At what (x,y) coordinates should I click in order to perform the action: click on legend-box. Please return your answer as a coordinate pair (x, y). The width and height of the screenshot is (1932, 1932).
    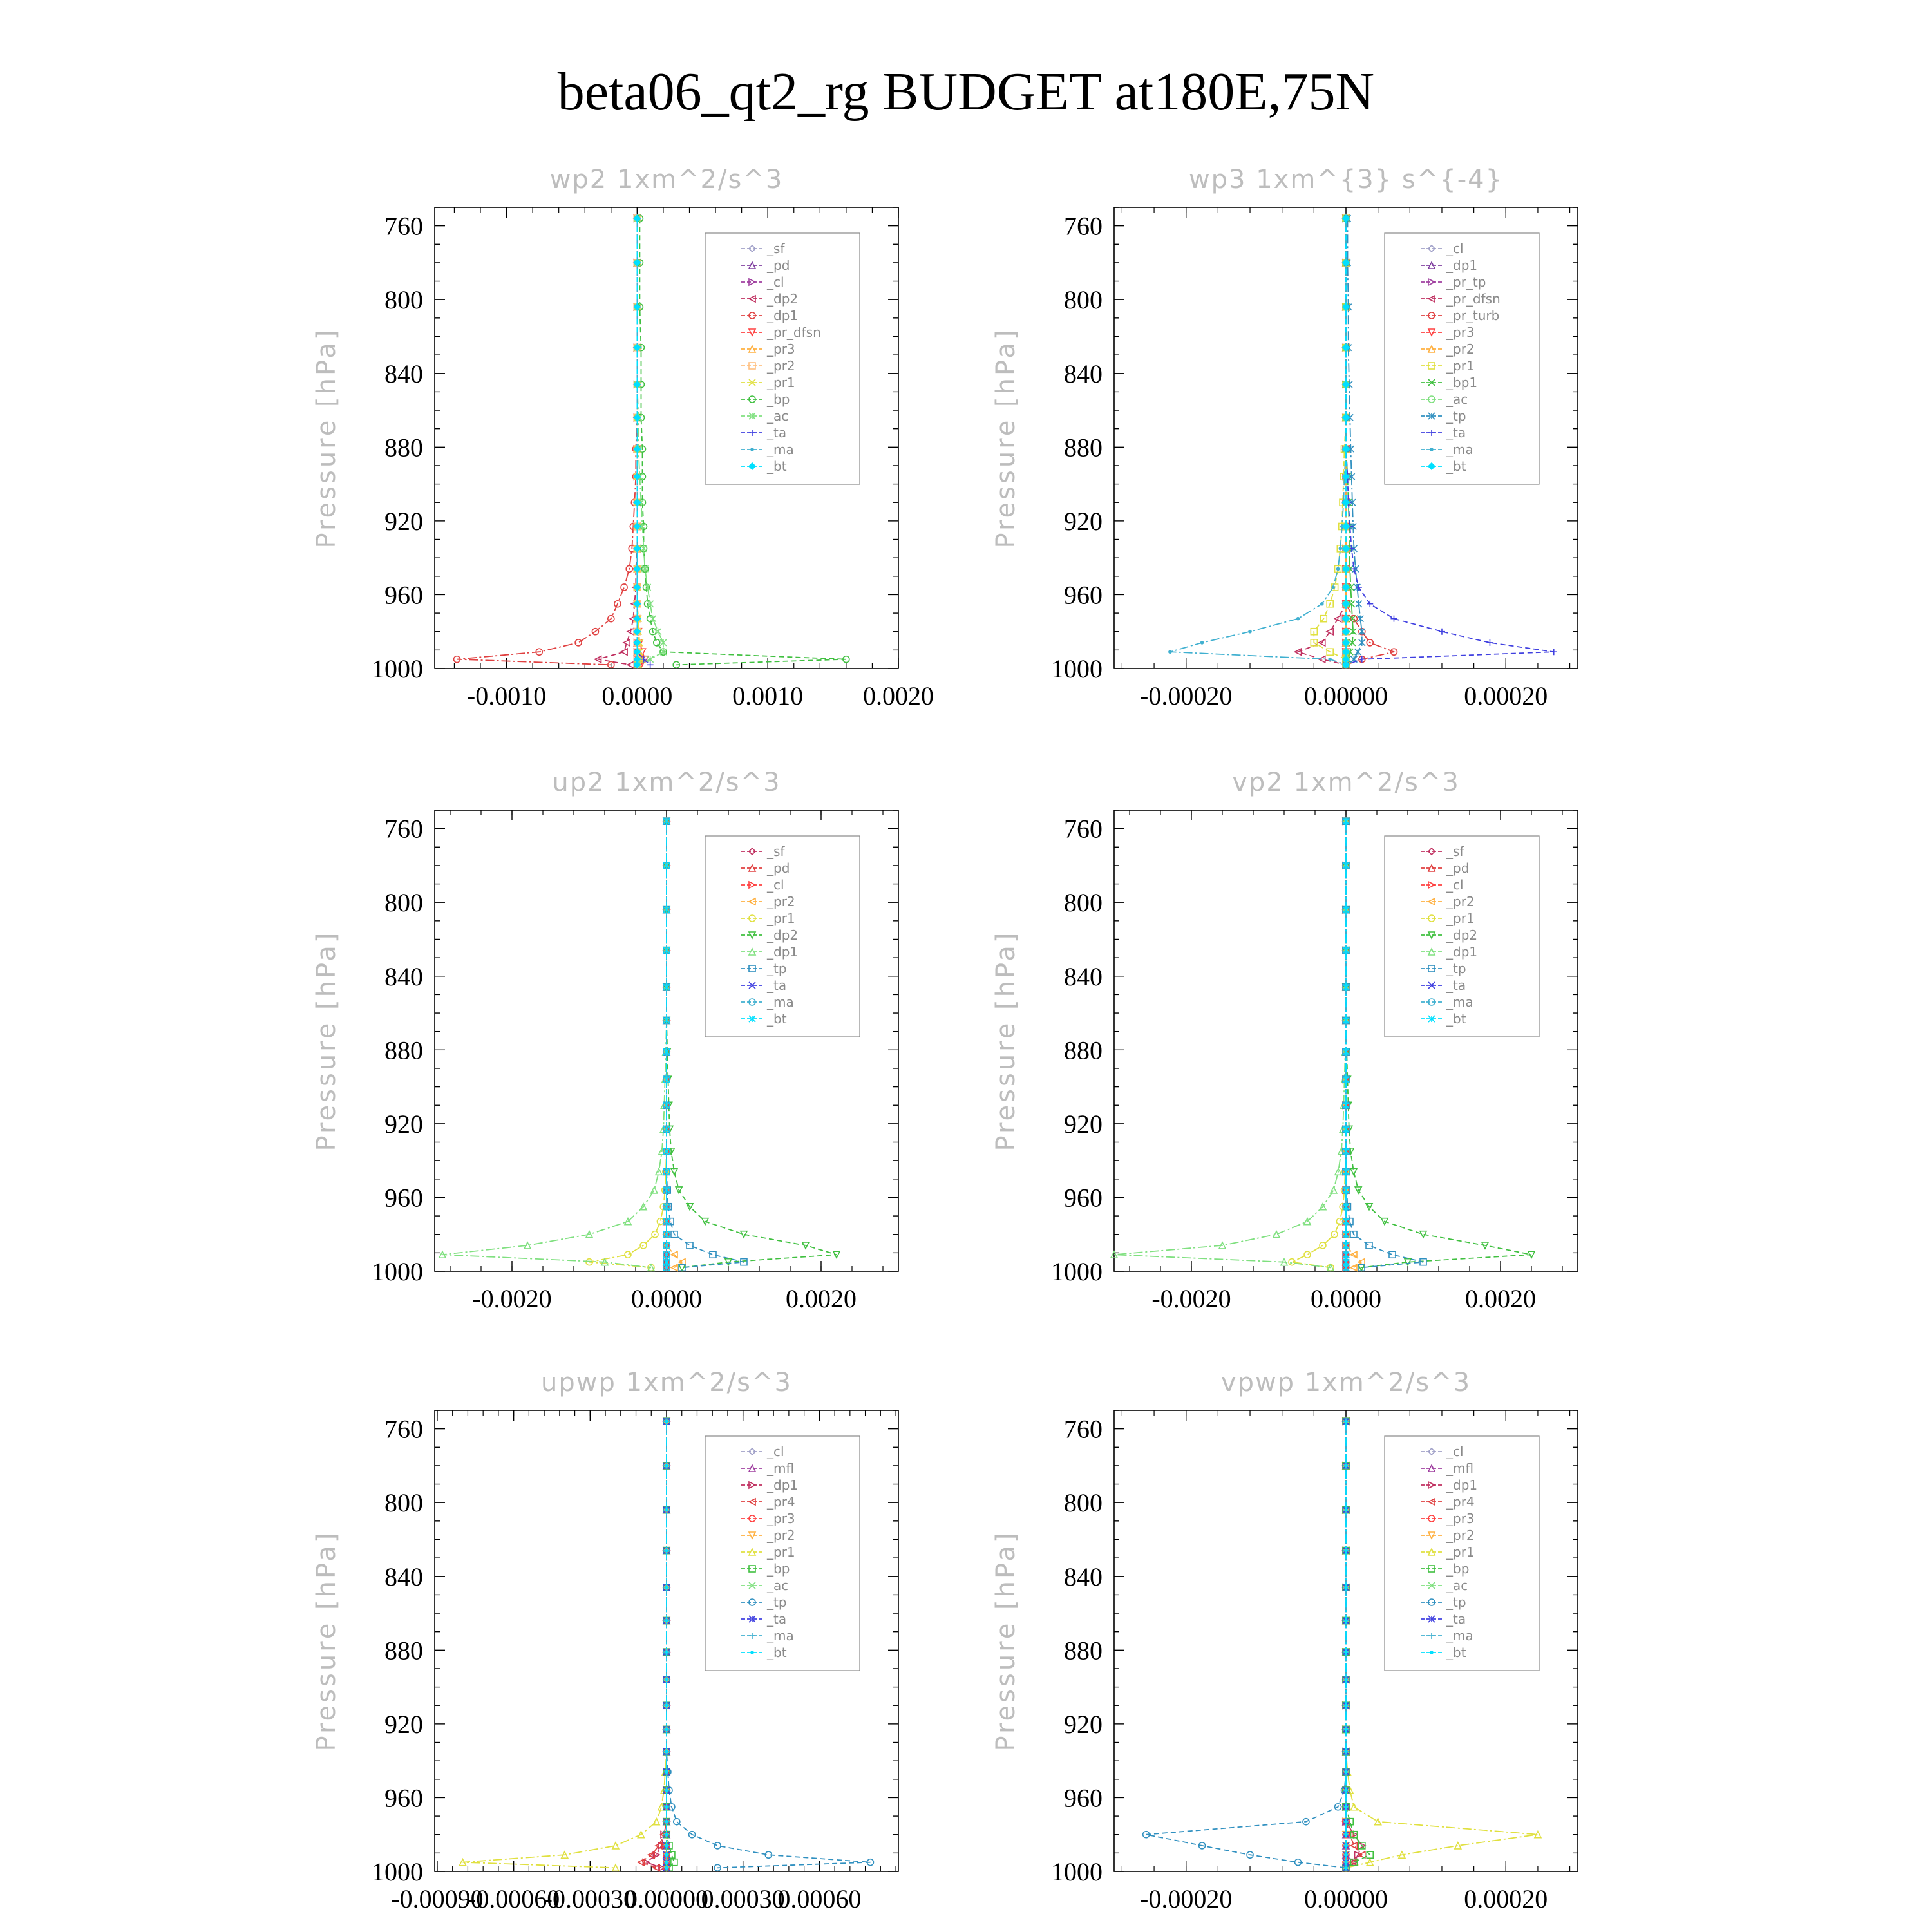
    Looking at the image, I should click on (1462, 358).